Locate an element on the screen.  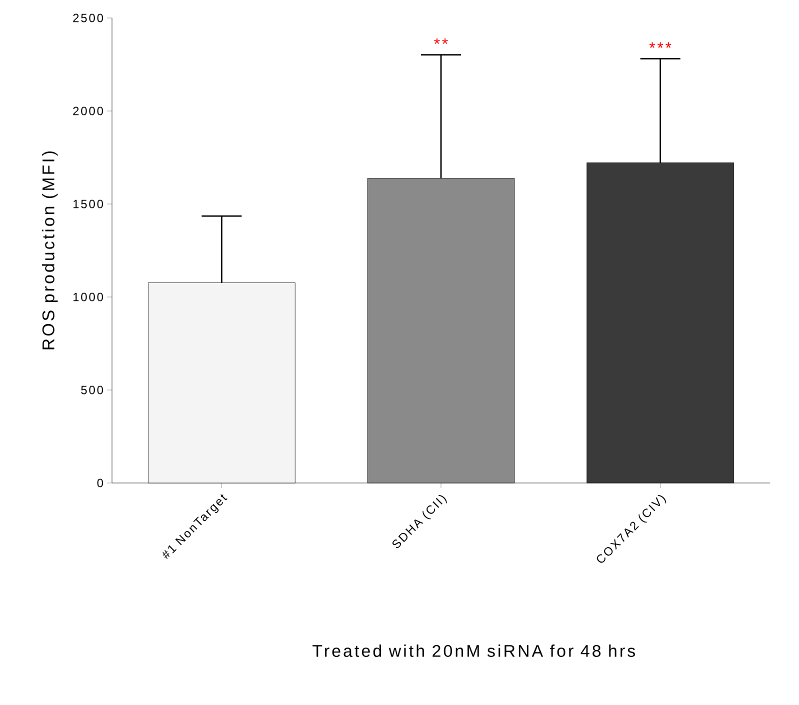
y-tick-label: 0 is located at coordinates (100, 483).